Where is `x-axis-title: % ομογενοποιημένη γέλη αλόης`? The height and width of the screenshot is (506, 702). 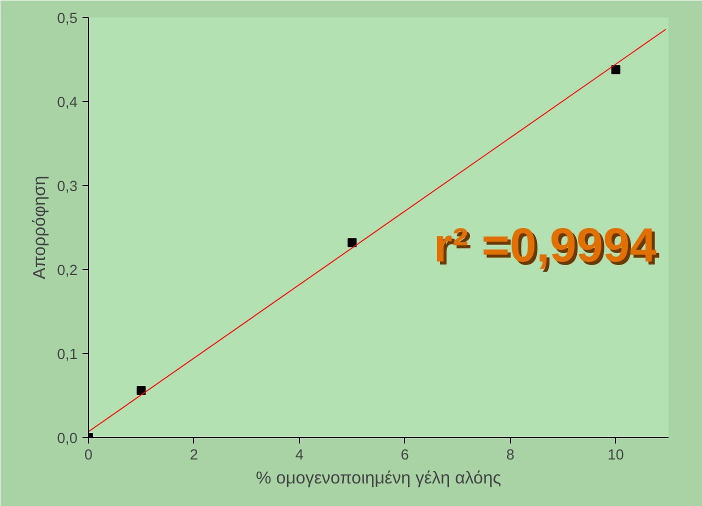
x-axis-title: % ομογενοποιημένη γέλη αλόης is located at coordinates (379, 478).